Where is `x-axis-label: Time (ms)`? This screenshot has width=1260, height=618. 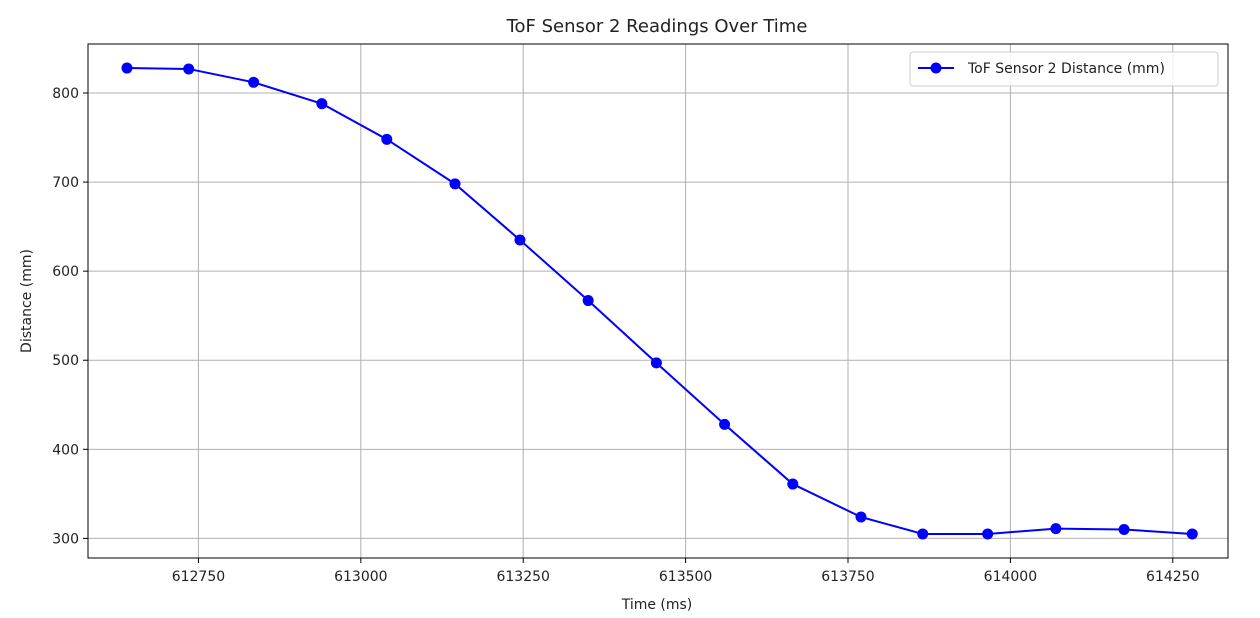
x-axis-label: Time (ms) is located at coordinates (657, 605).